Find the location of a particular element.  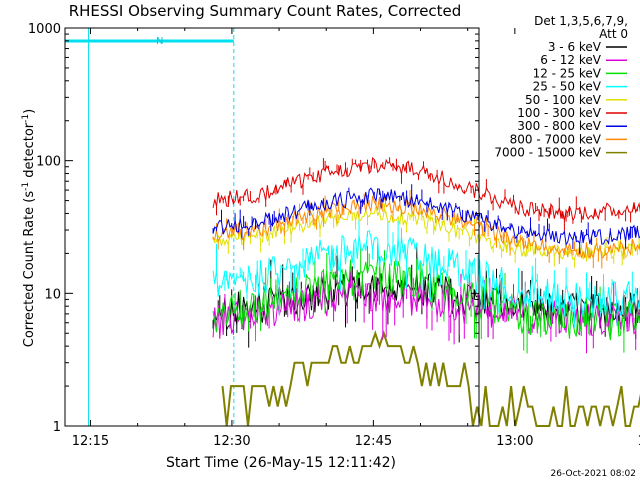

legend-label: 7000 - 15000 keV is located at coordinates (547, 153).